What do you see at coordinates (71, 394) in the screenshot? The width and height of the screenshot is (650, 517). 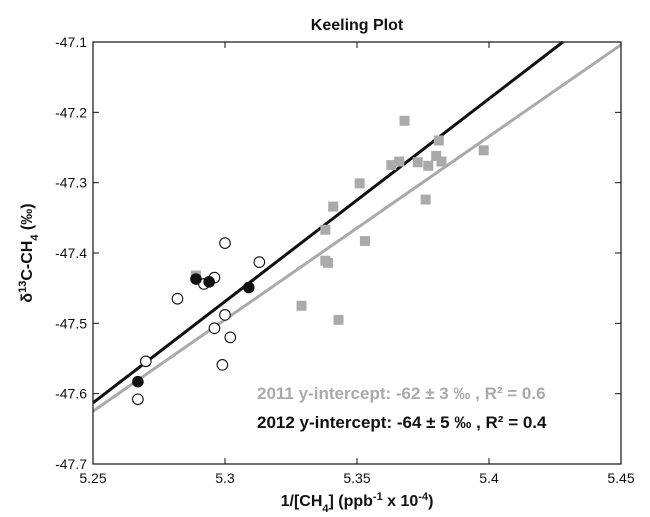 I see `y-tick-label: -47.6` at bounding box center [71, 394].